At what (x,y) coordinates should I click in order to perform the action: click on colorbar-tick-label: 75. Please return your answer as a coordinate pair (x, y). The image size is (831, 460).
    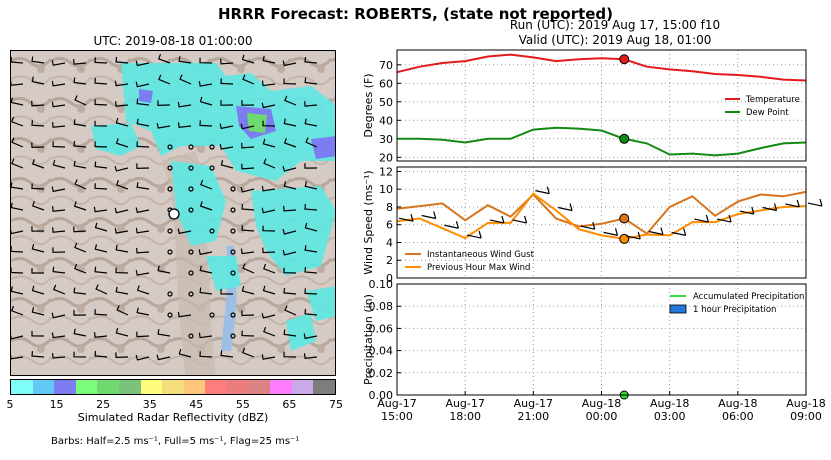
    Looking at the image, I should click on (336, 404).